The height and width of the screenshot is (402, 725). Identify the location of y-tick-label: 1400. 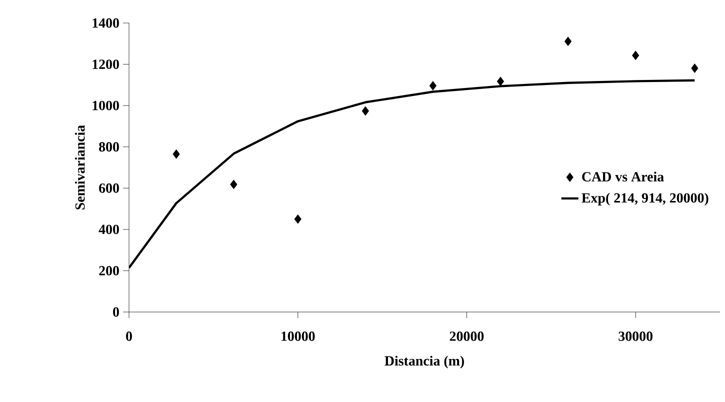
(105, 23).